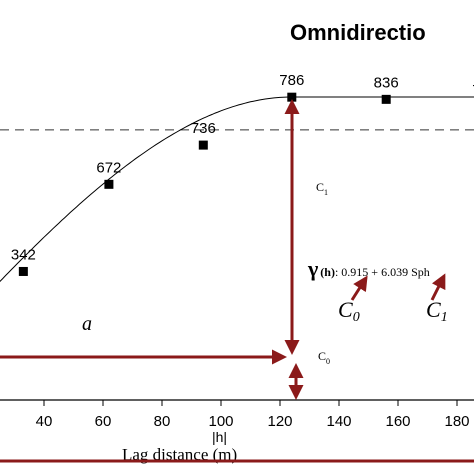 Image resolution: width=474 pixels, height=474 pixels. I want to click on c1-label: C1, so click(322, 188).